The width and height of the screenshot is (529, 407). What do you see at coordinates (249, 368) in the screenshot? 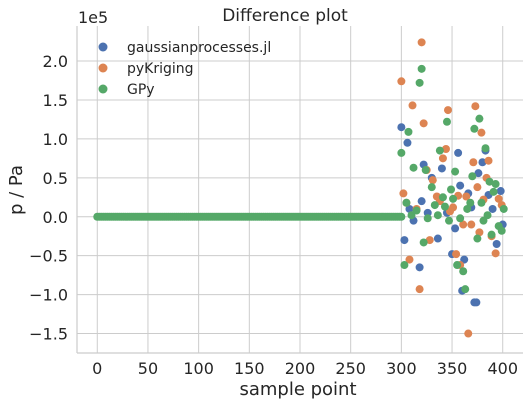
I see `x-tick-label: 150` at bounding box center [249, 368].